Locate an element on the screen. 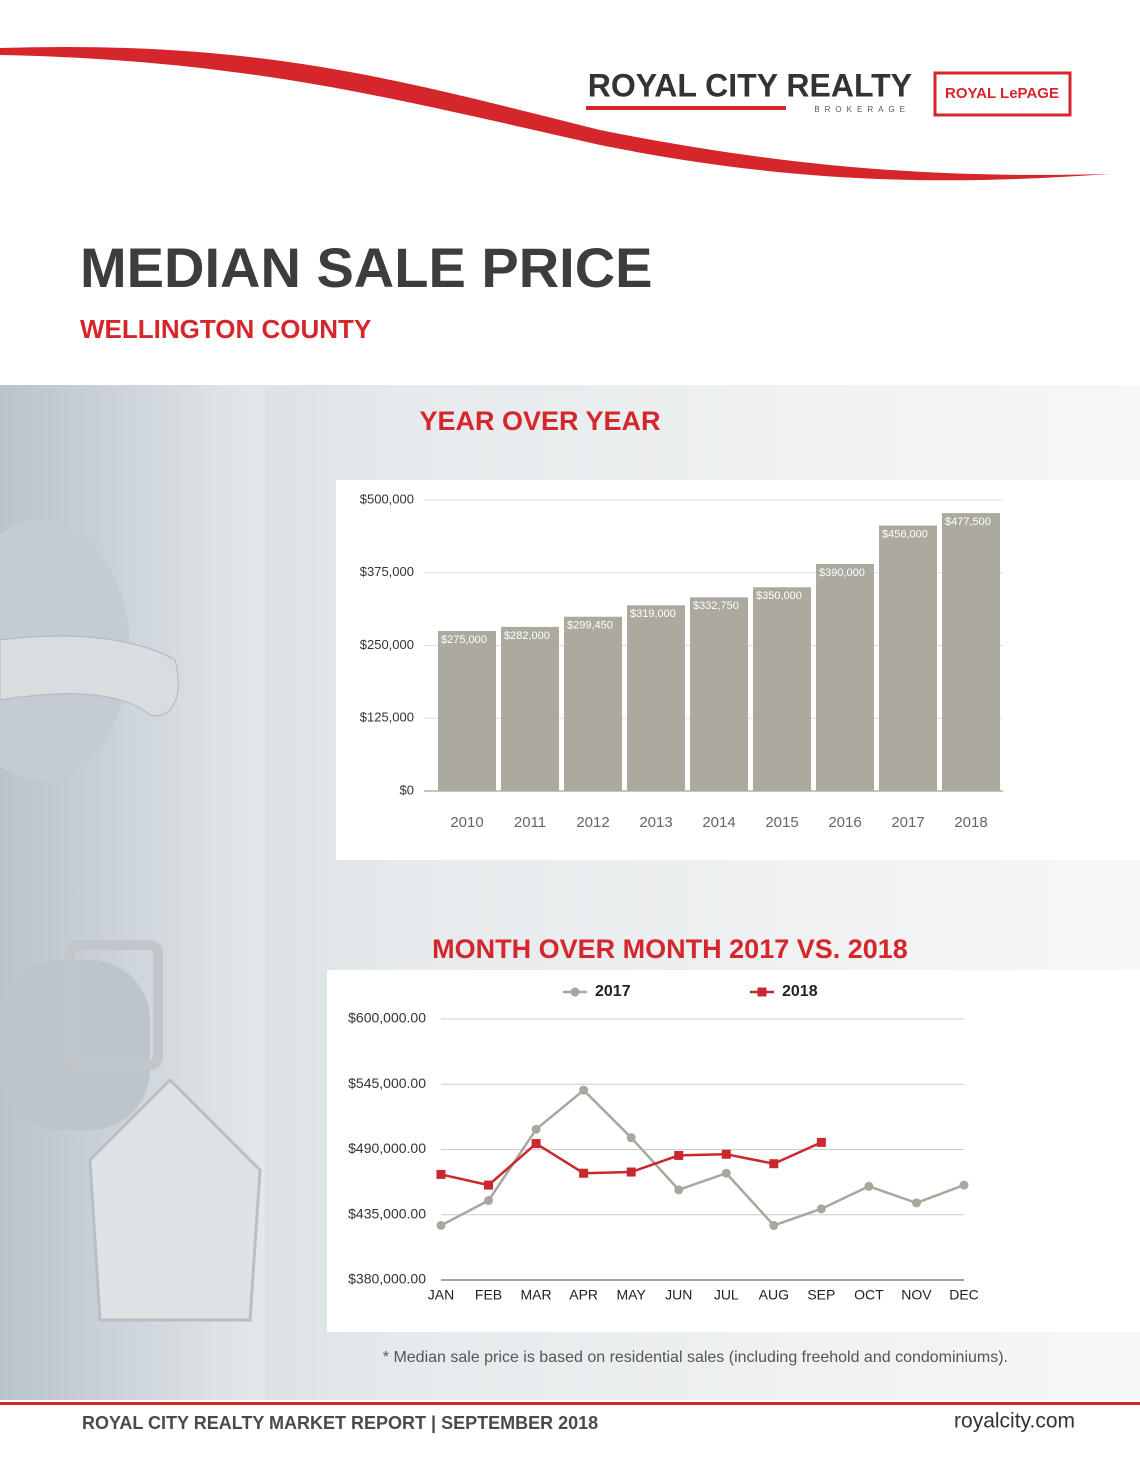 This screenshot has width=1140, height=1480. data-label: $456,000 is located at coordinates (905, 535).